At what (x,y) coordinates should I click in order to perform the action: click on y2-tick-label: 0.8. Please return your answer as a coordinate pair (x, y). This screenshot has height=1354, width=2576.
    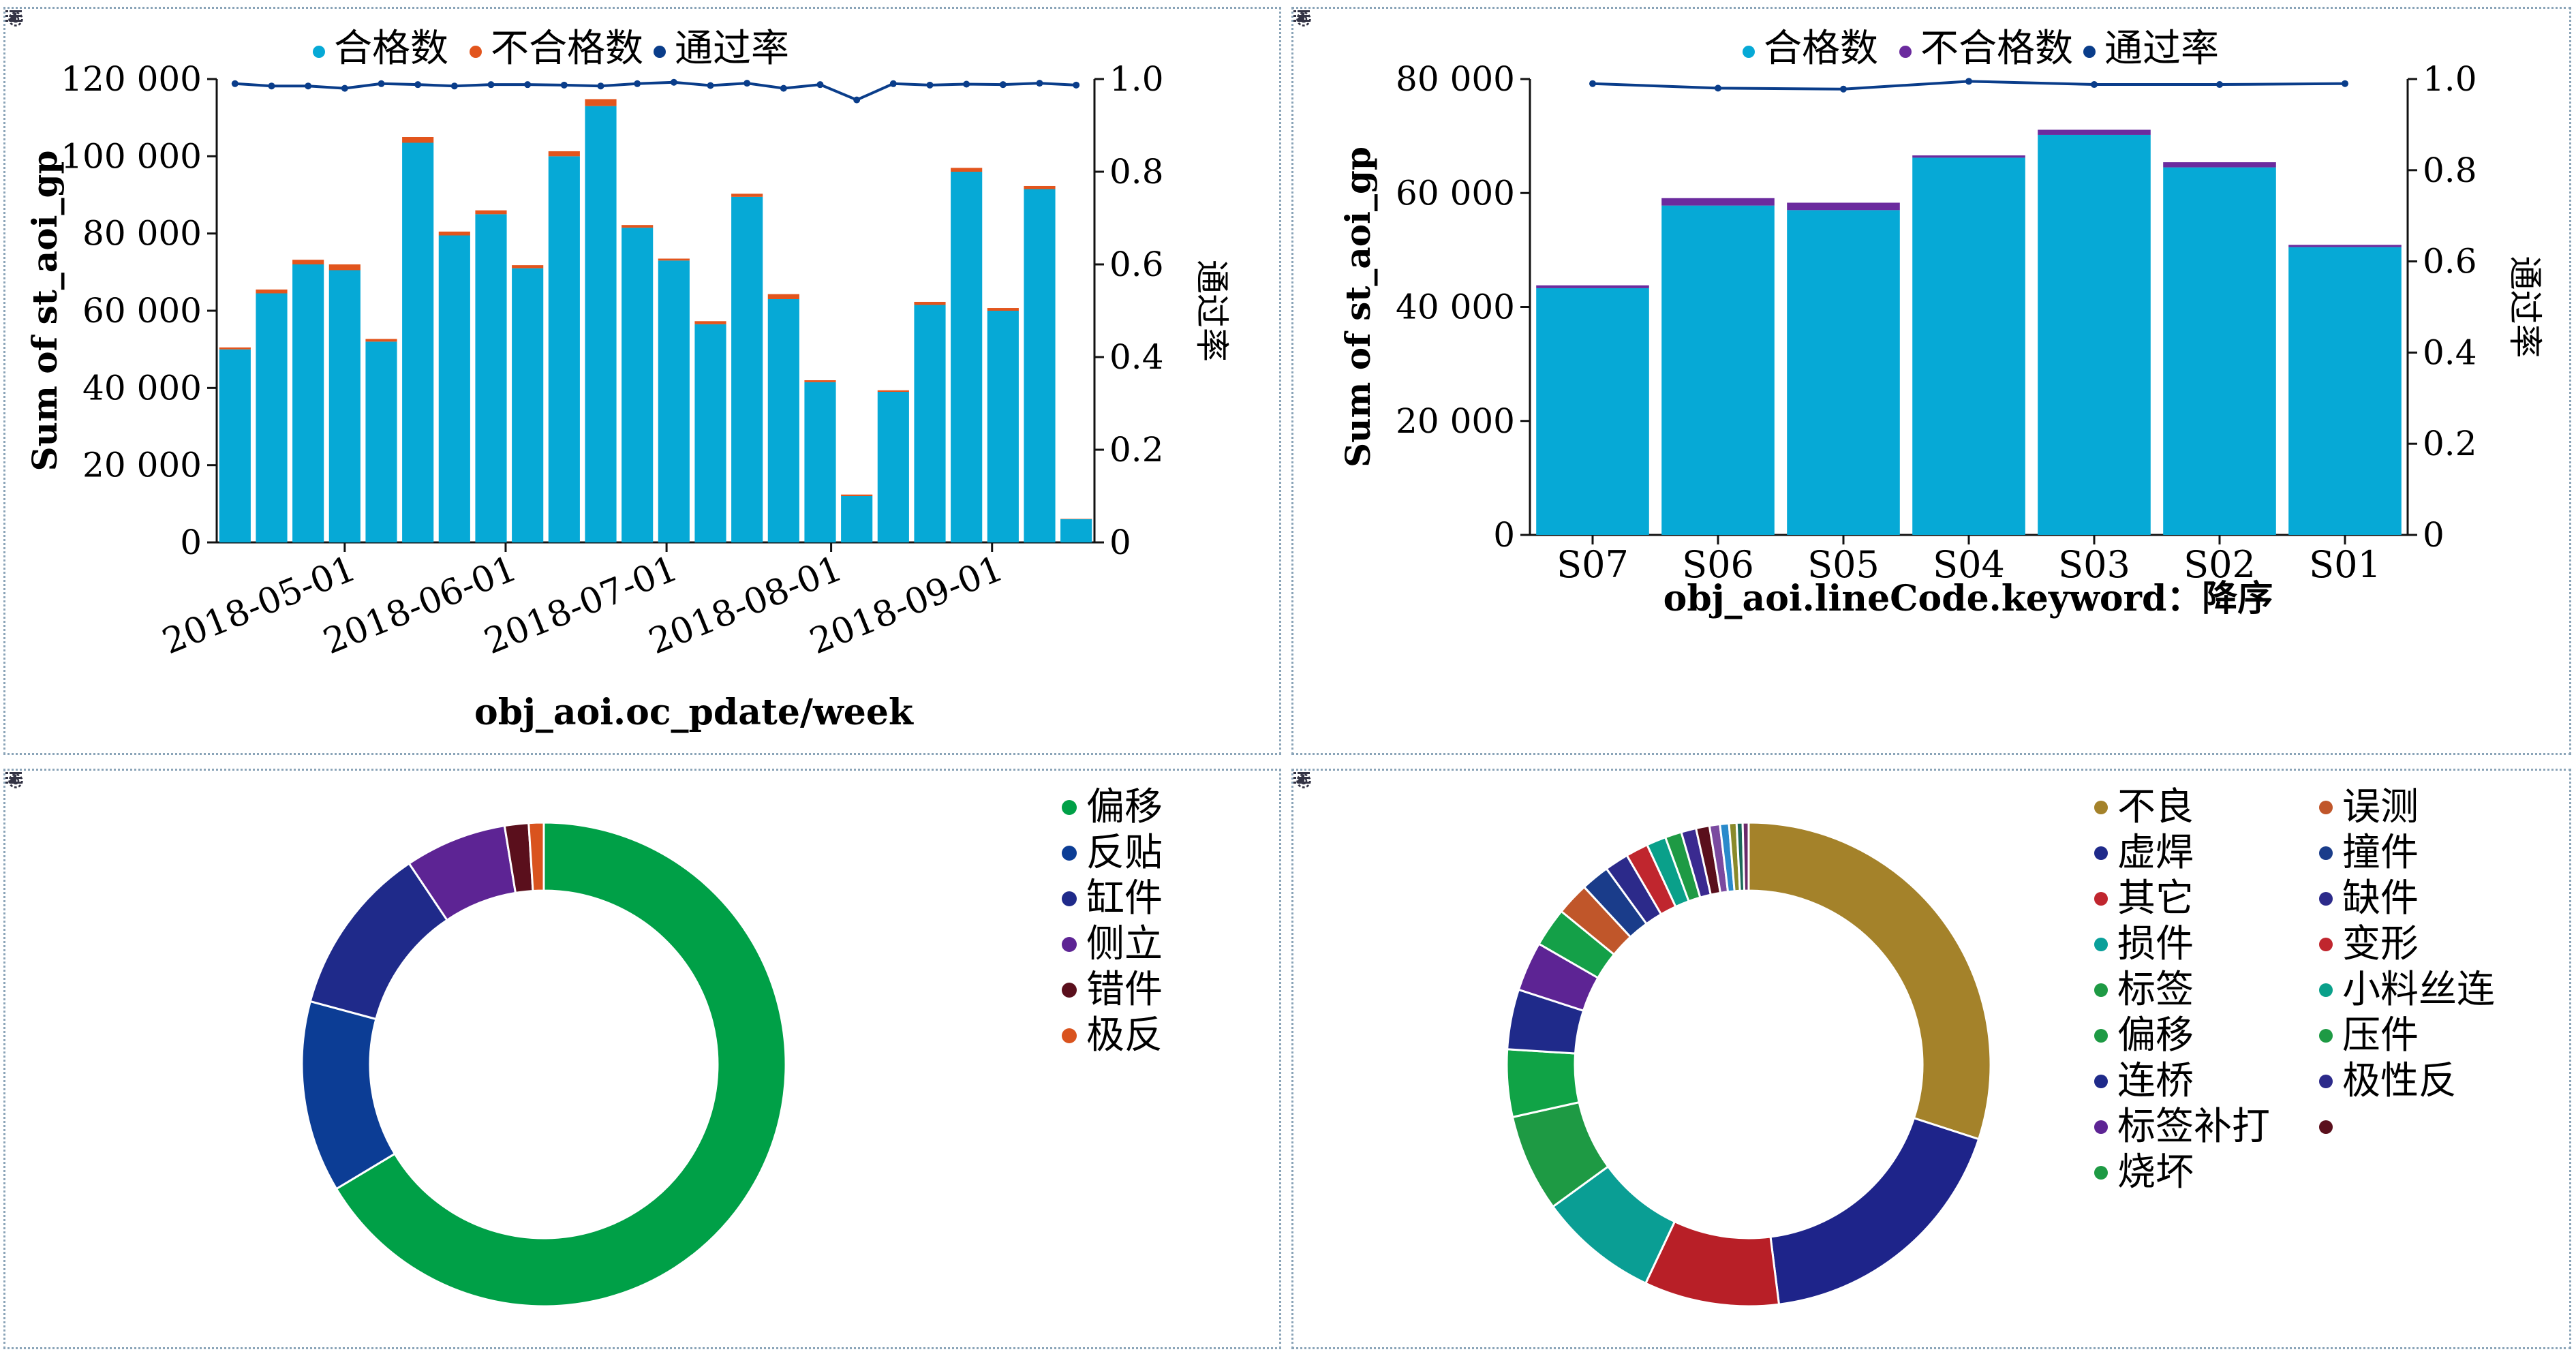
    Looking at the image, I should click on (1136, 171).